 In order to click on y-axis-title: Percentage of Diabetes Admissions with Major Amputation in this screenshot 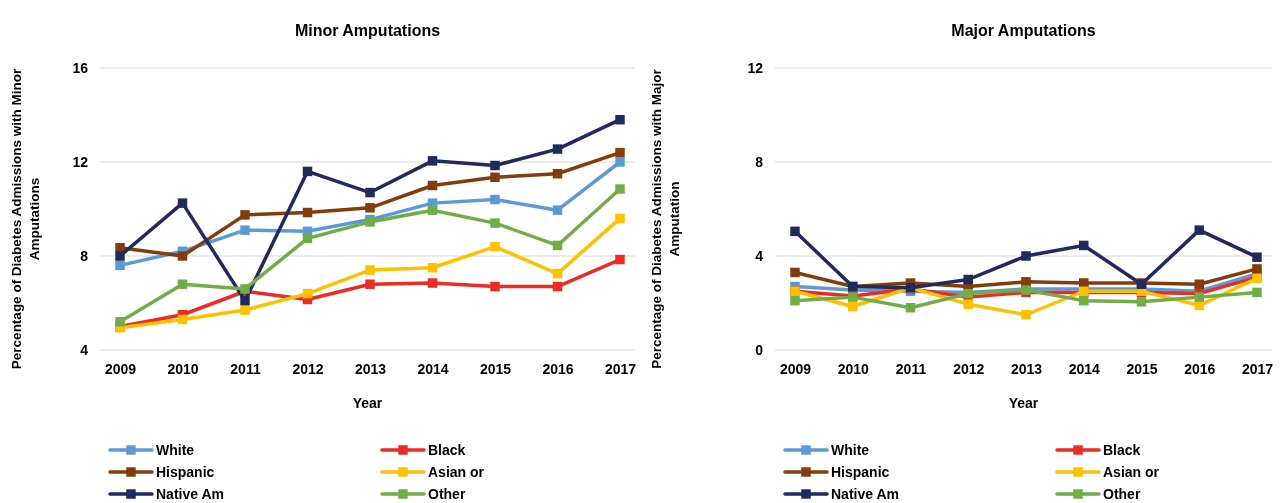, I will do `click(665, 218)`.